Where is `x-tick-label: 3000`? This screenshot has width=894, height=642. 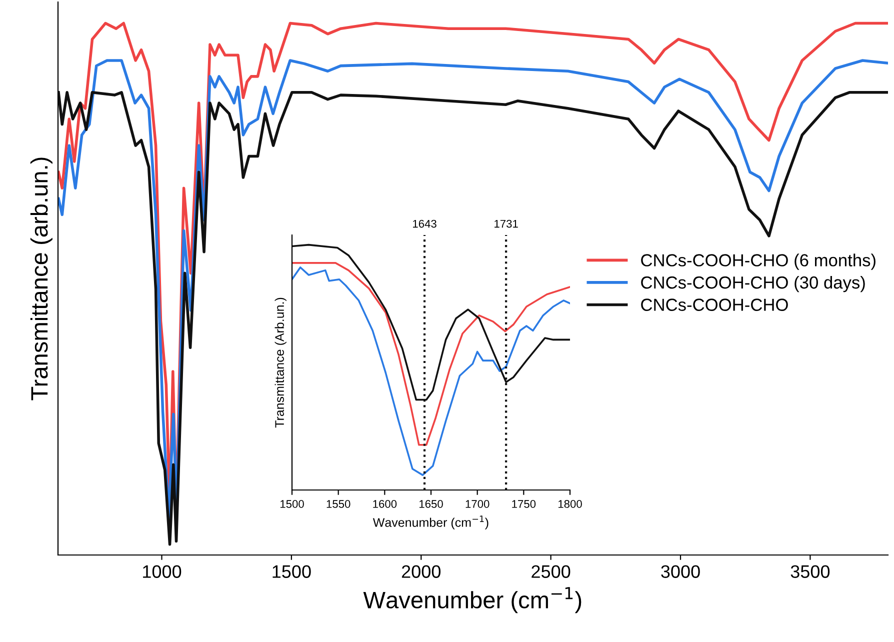 x-tick-label: 3000 is located at coordinates (680, 571).